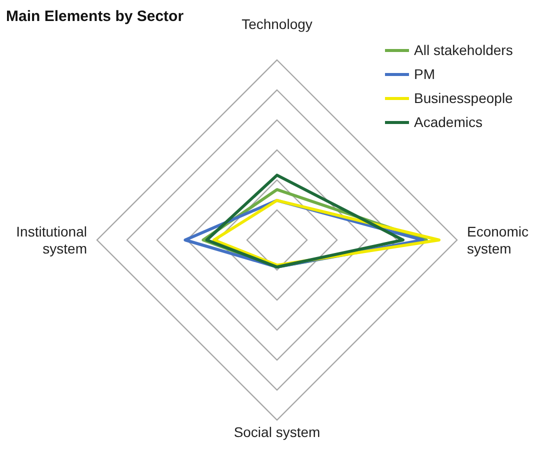  What do you see at coordinates (95, 16) in the screenshot?
I see `chart-title: Main Elements by Sector` at bounding box center [95, 16].